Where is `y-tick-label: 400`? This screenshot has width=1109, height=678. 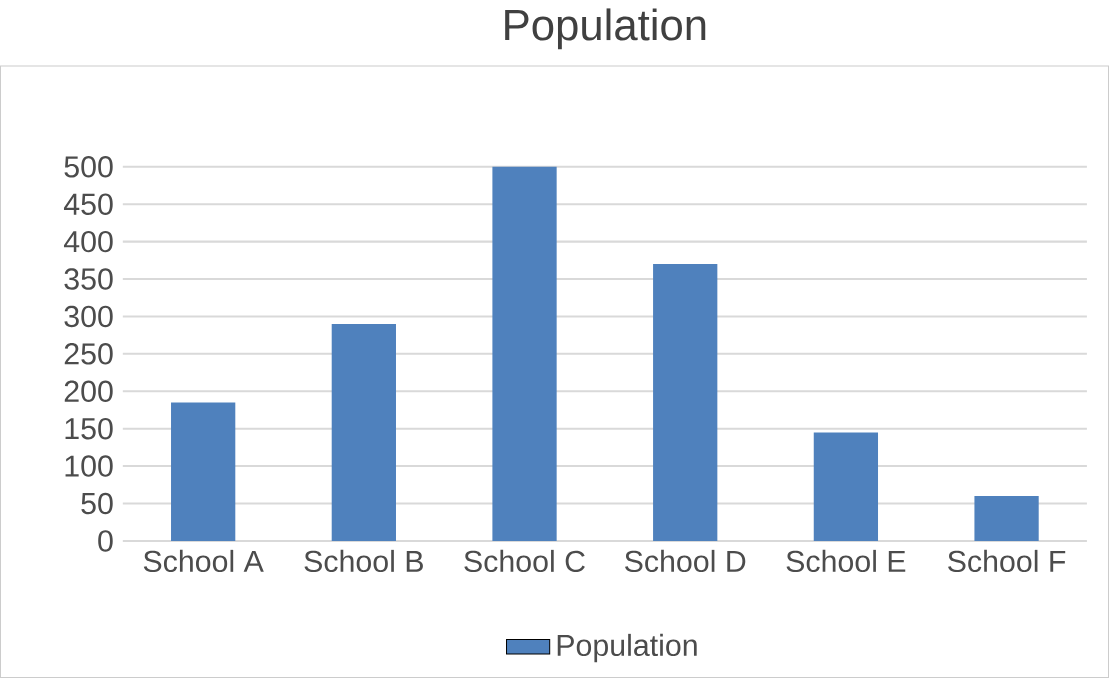 y-tick-label: 400 is located at coordinates (88, 241).